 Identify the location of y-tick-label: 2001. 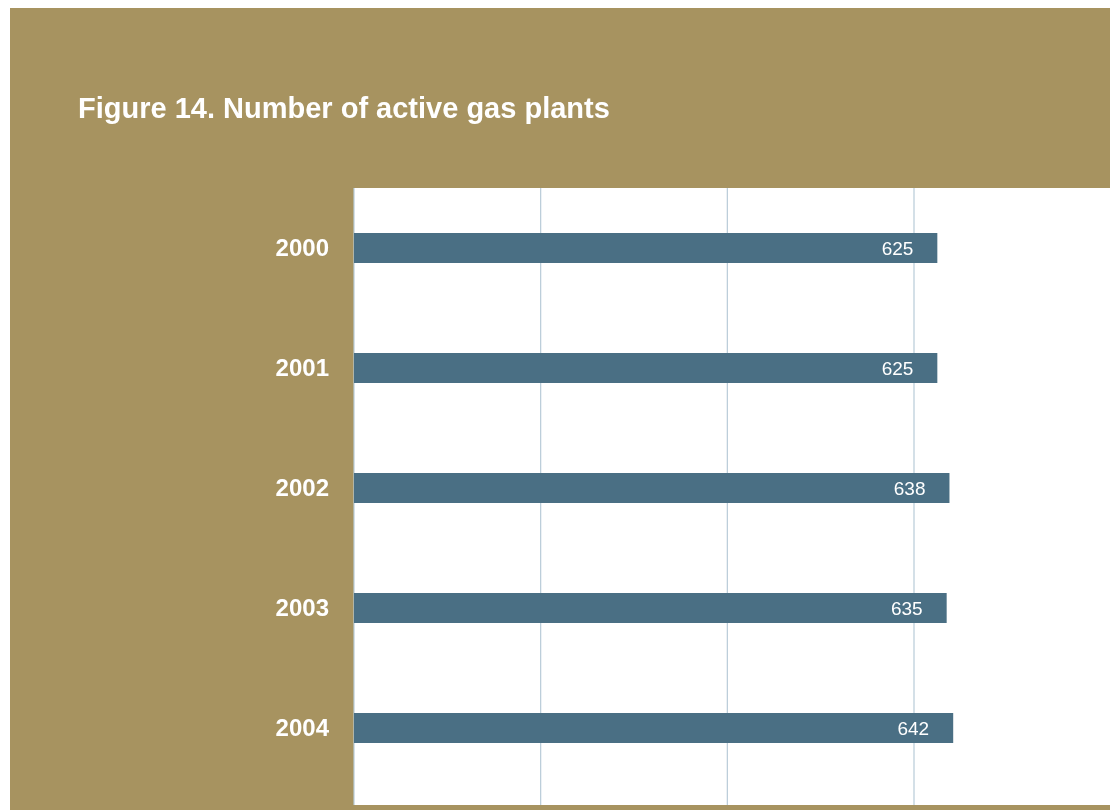
(302, 368).